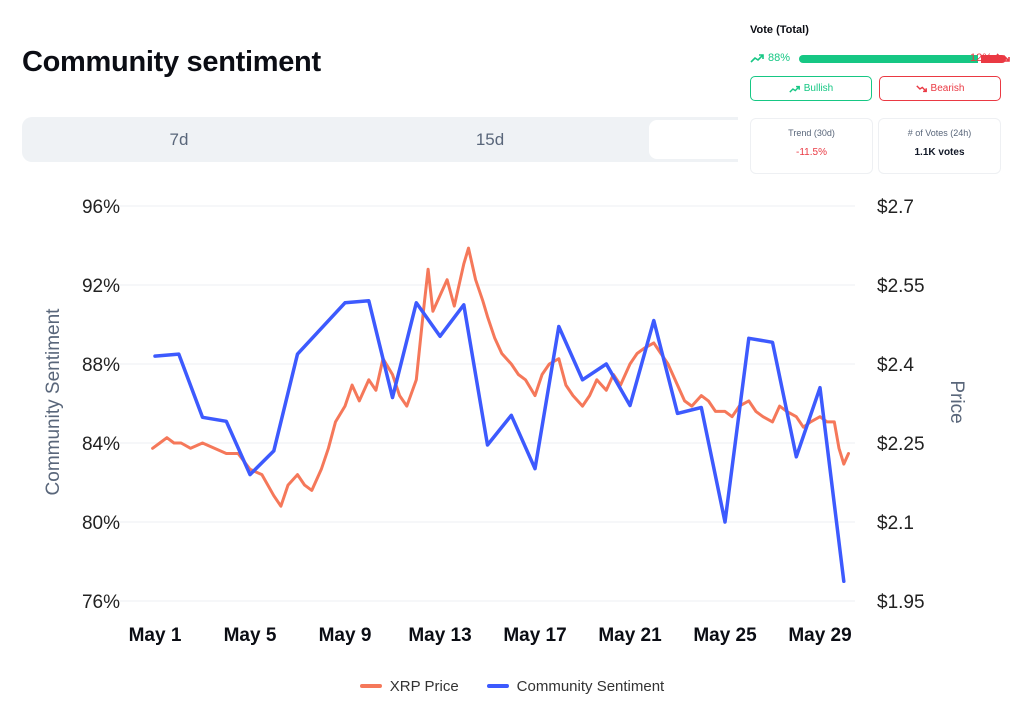  Describe the element at coordinates (939, 146) in the screenshot. I see `votes-stat: # of Votes (24h) 1.1K votes` at that location.